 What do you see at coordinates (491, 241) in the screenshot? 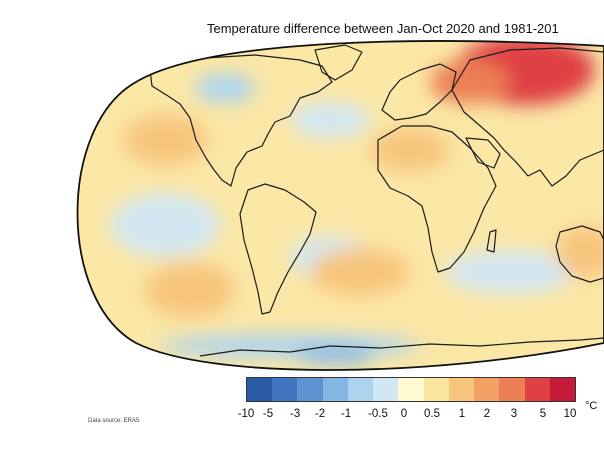
I see `madagascar-outline` at bounding box center [491, 241].